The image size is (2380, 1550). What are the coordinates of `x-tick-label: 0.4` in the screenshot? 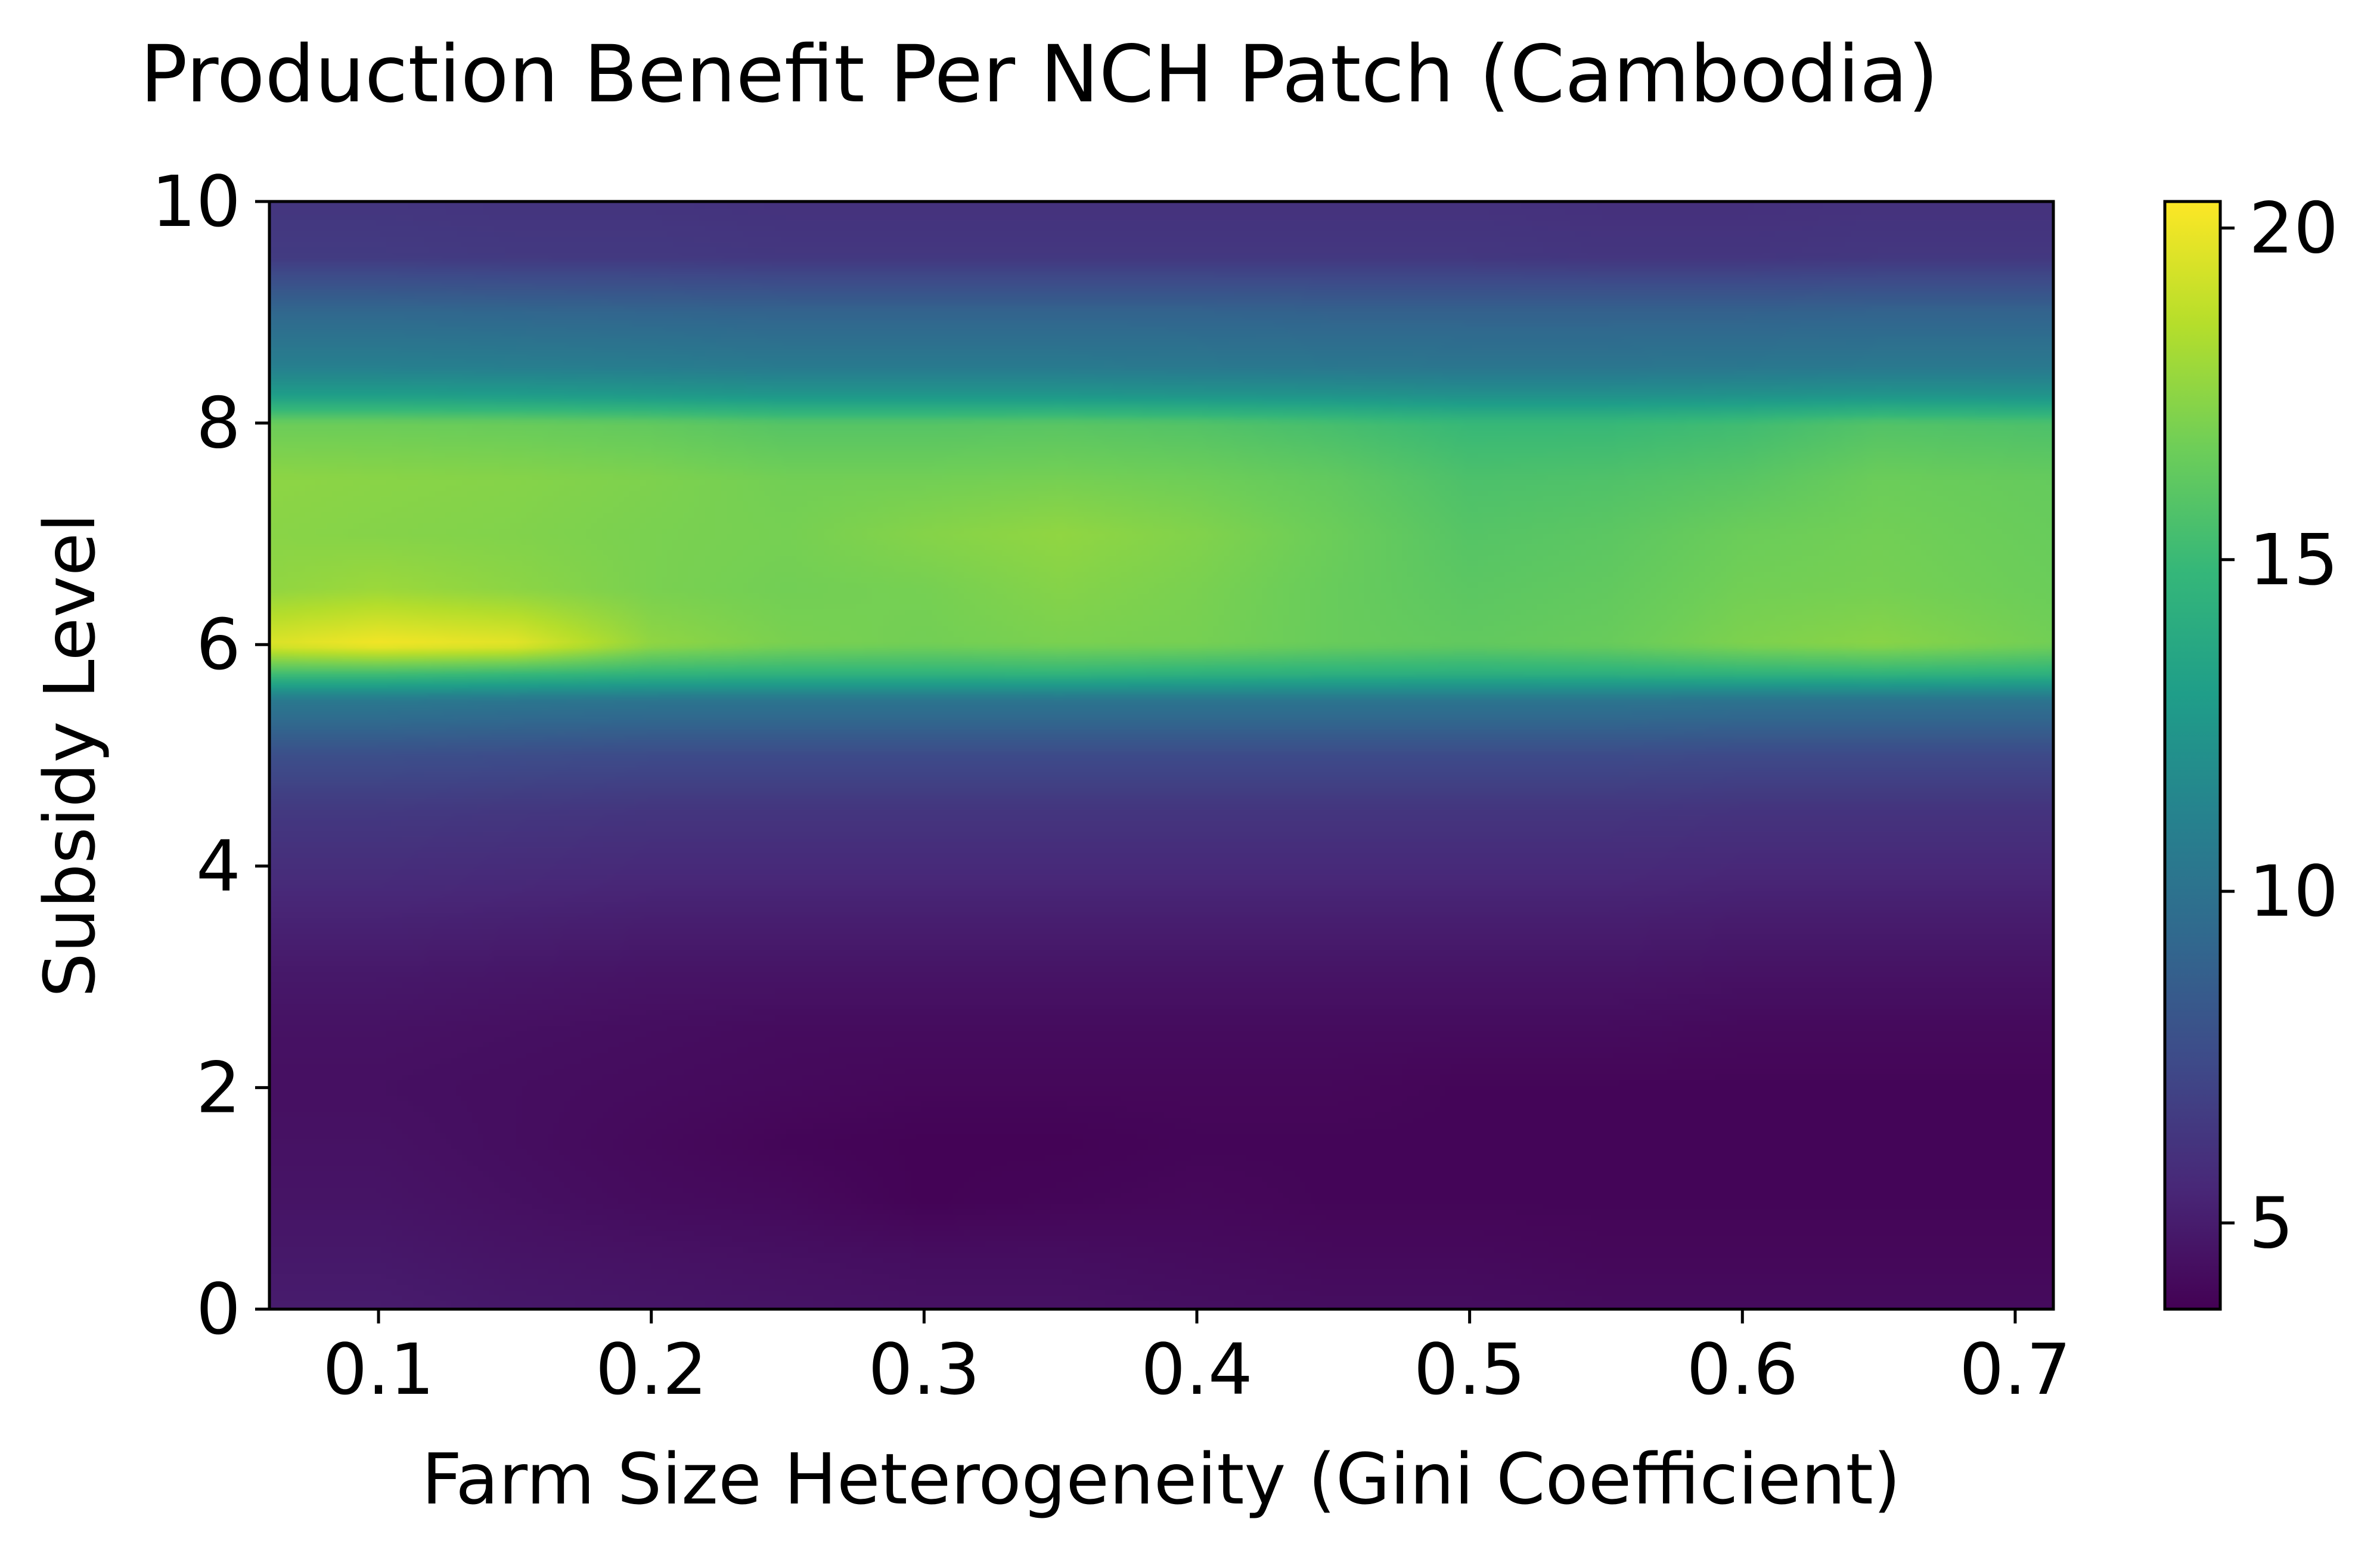 It's located at (1197, 1369).